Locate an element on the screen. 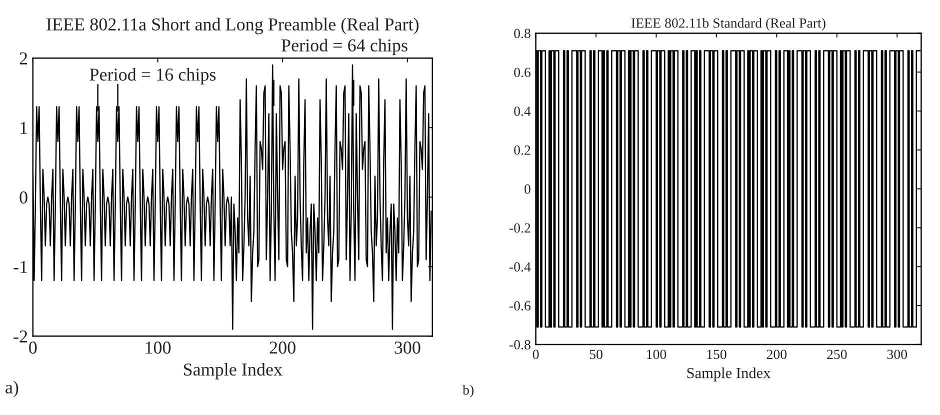 The width and height of the screenshot is (940, 415). text: a) is located at coordinates (12, 389).